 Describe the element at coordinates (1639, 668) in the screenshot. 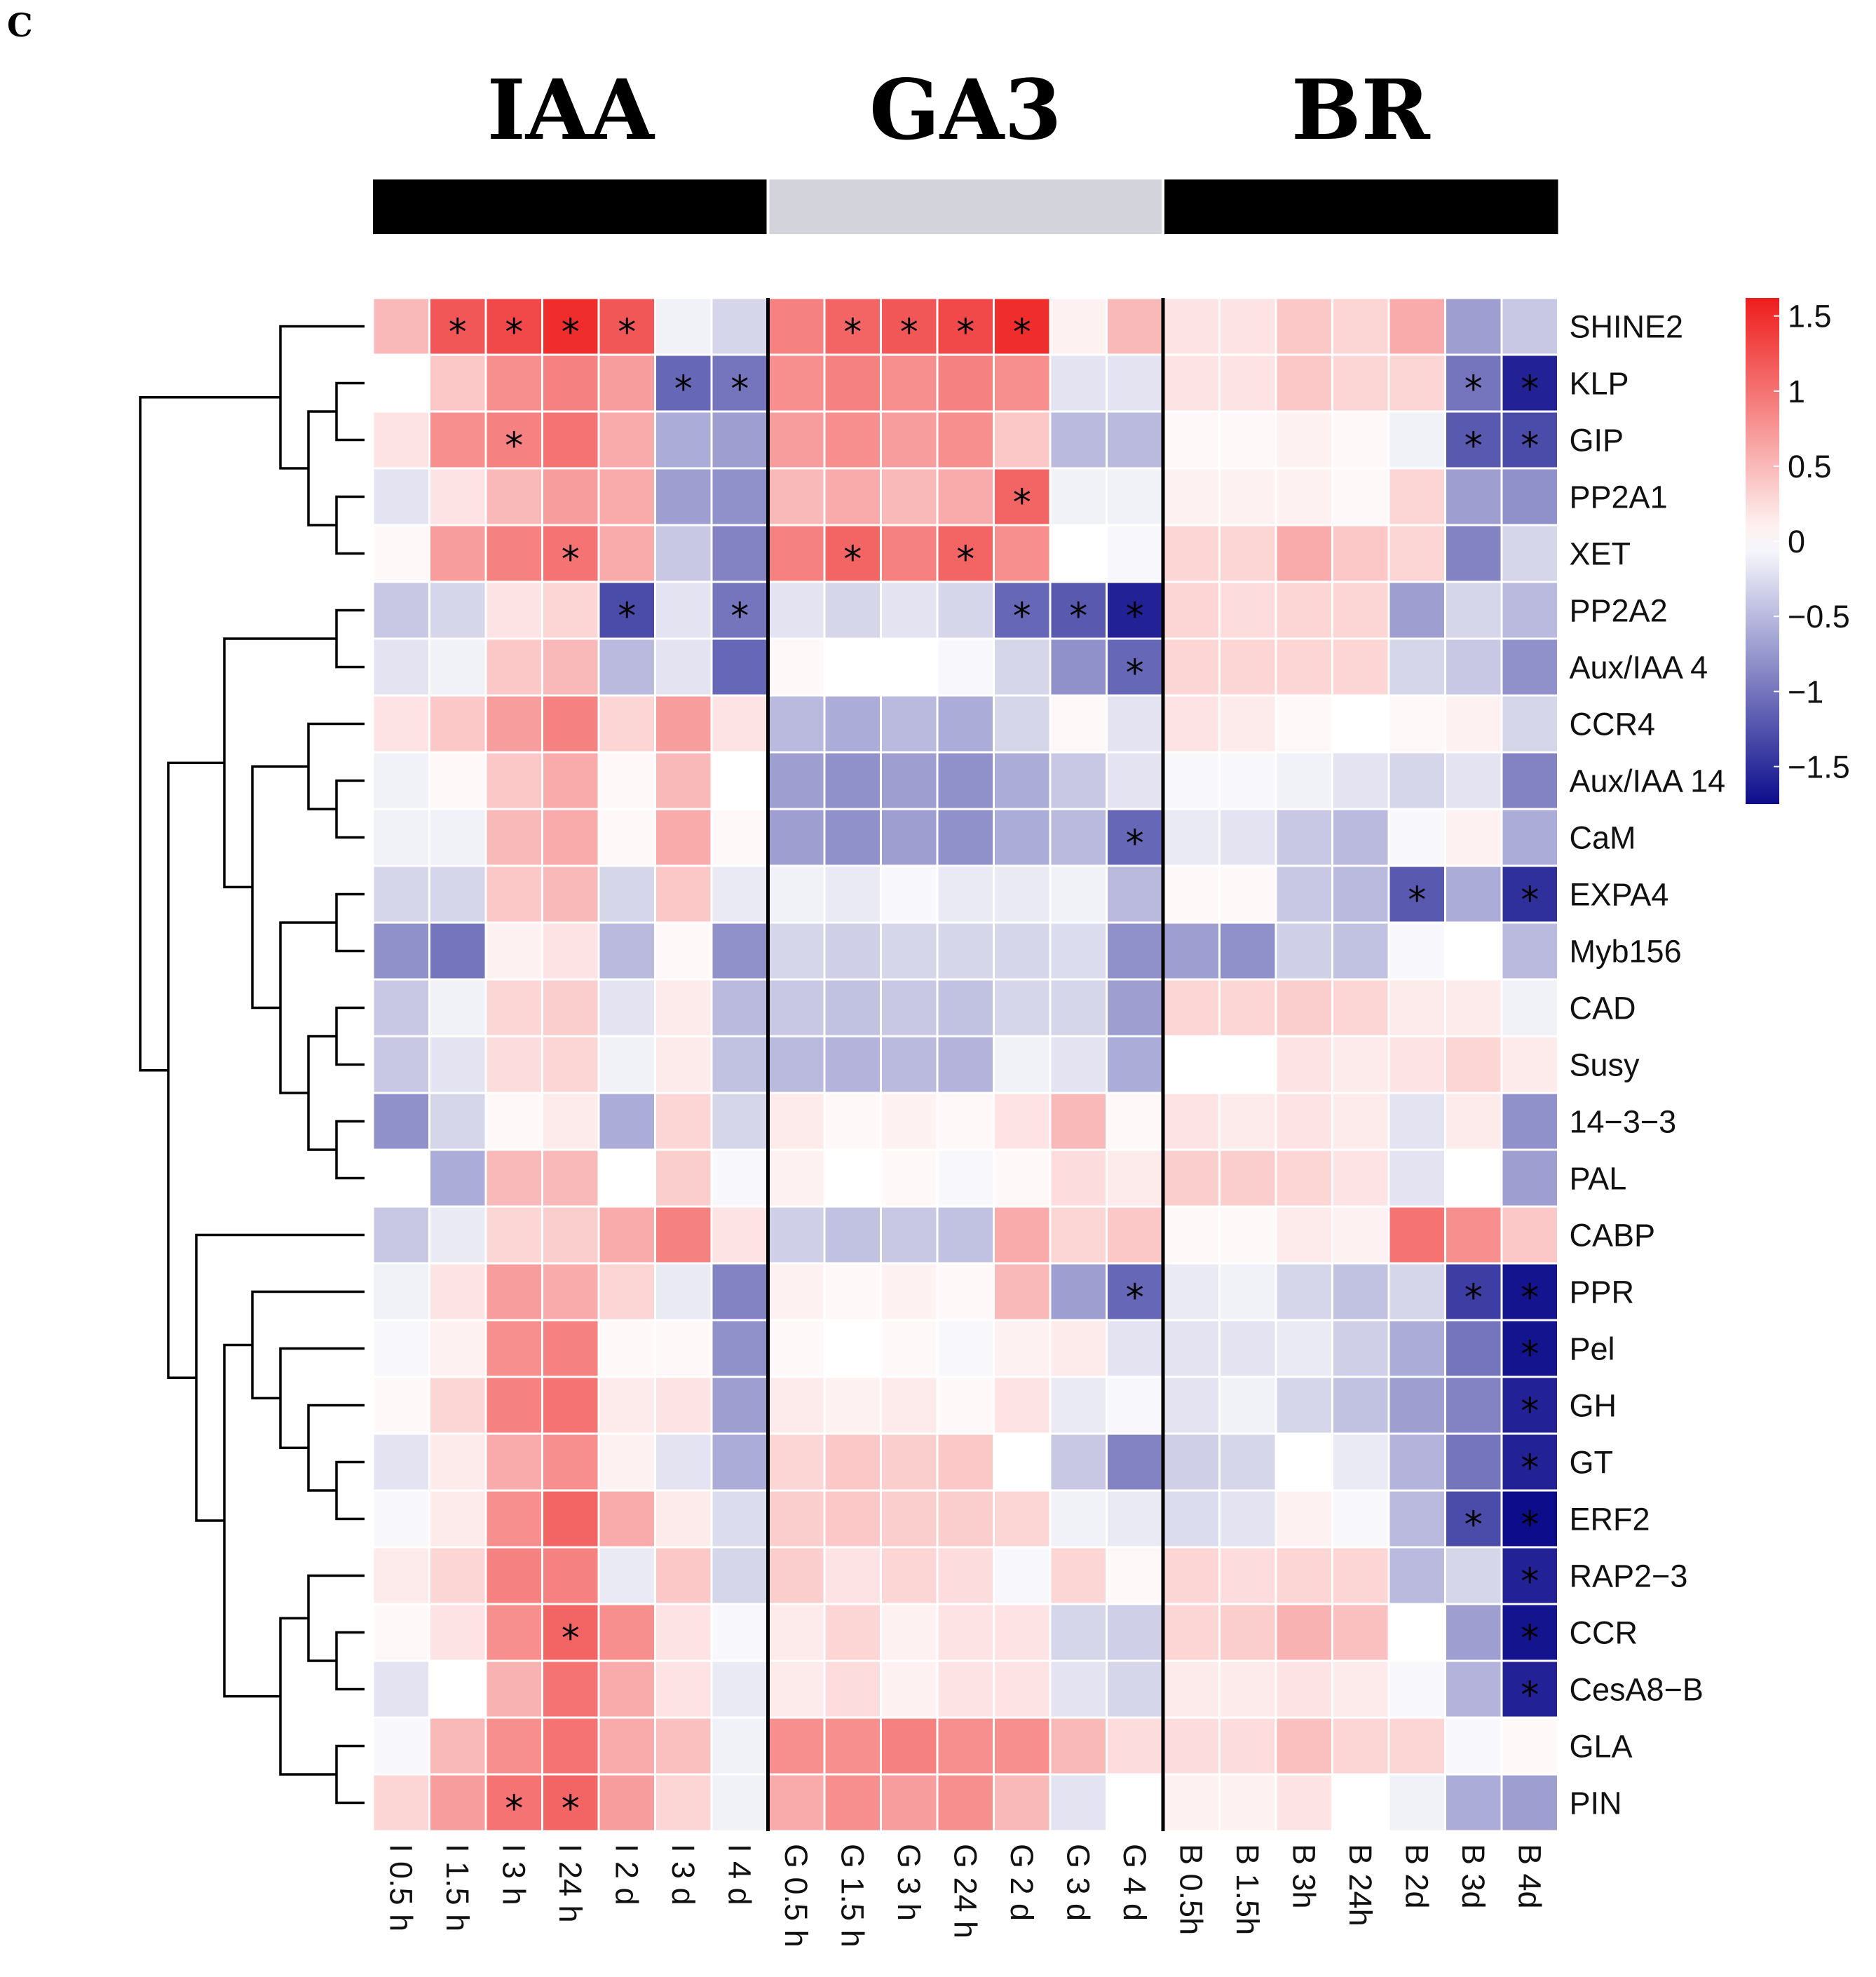

I see `row-label: Aux/IAA 4` at that location.